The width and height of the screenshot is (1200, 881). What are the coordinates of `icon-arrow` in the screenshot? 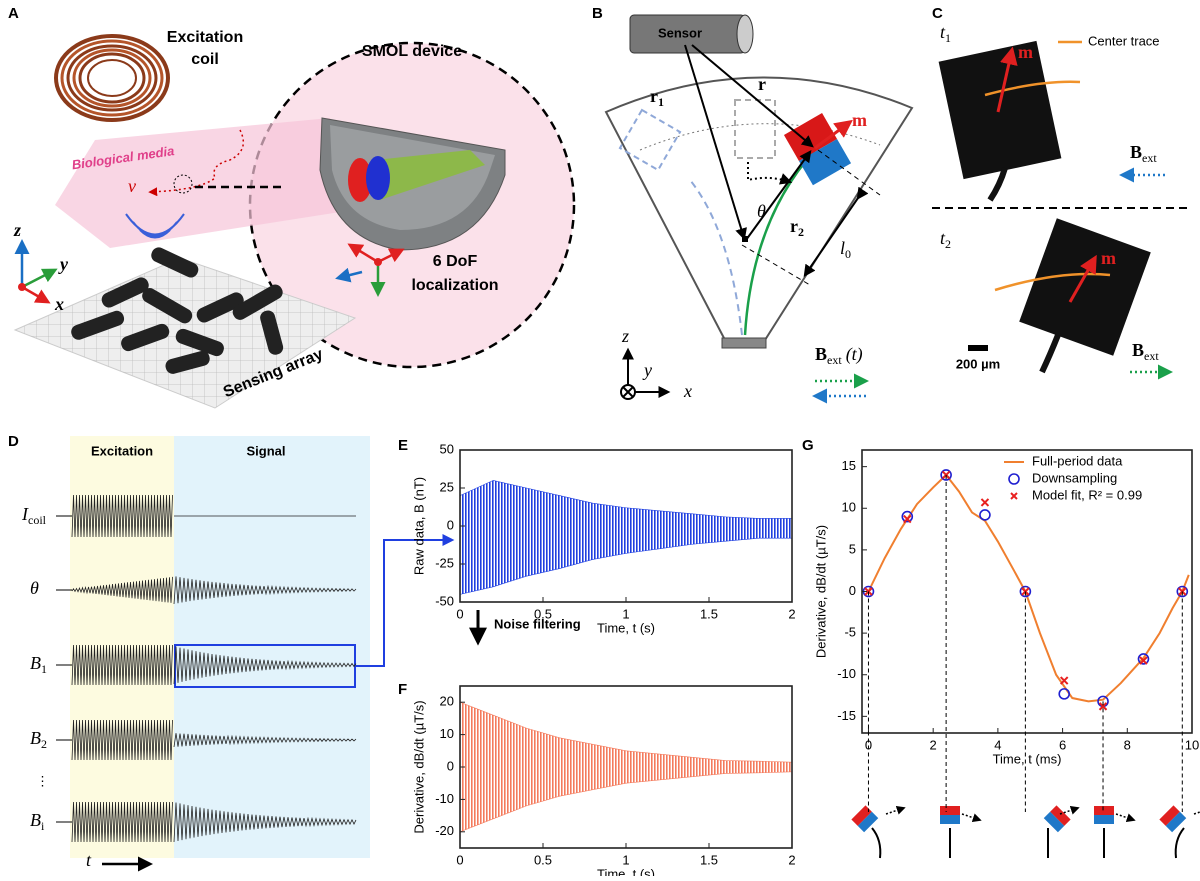 It's located at (1069, 810).